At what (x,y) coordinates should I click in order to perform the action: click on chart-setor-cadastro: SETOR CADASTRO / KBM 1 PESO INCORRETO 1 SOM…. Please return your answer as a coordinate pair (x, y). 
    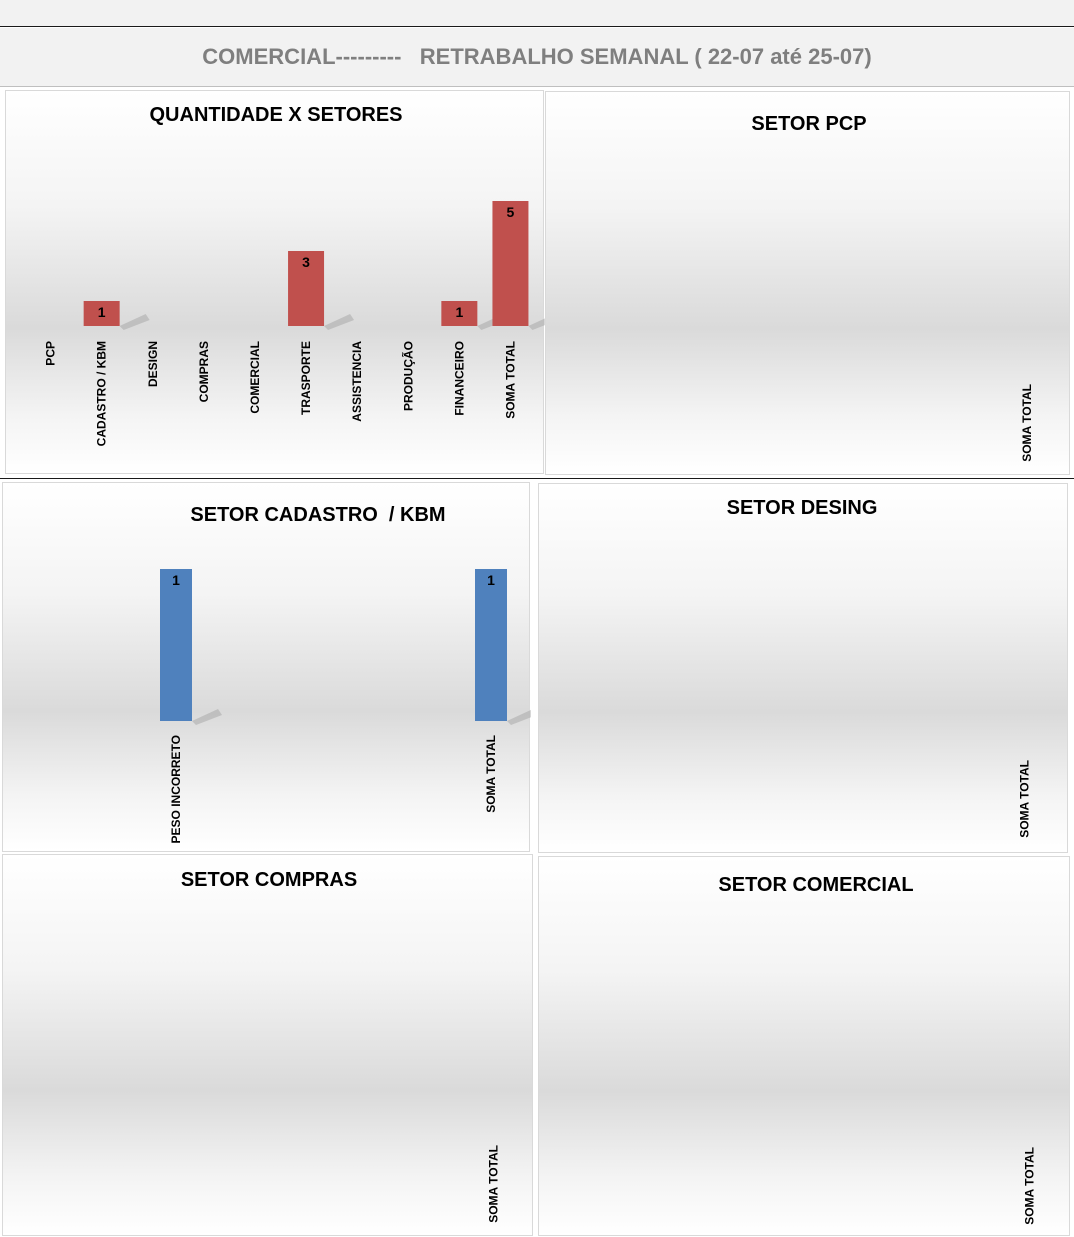
    Looking at the image, I should click on (266, 667).